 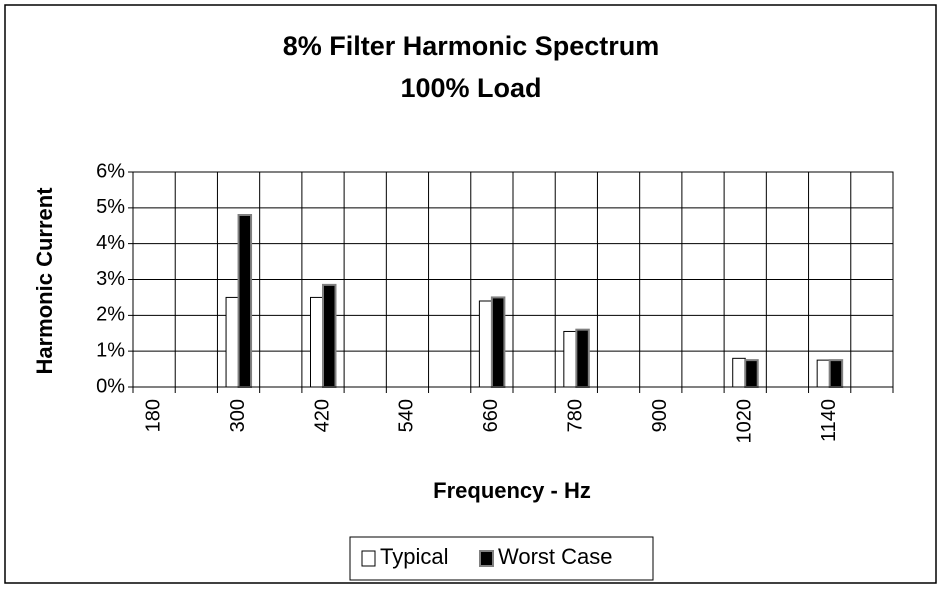 I want to click on x-tick-label: 780, so click(x=576, y=415).